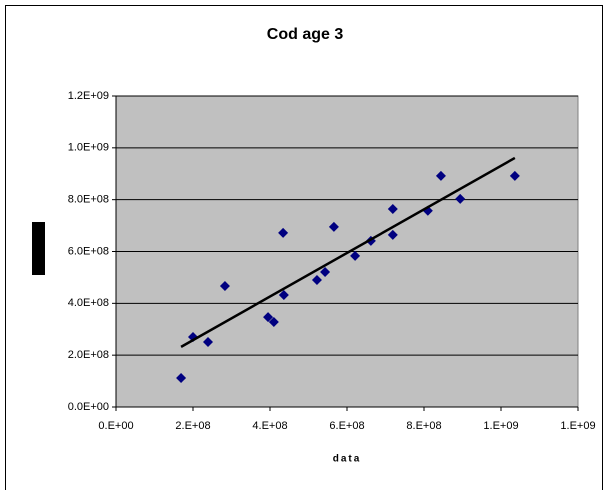 The width and height of the screenshot is (611, 490). Describe the element at coordinates (423, 426) in the screenshot. I see `x-tick-label: 8.E+08` at that location.